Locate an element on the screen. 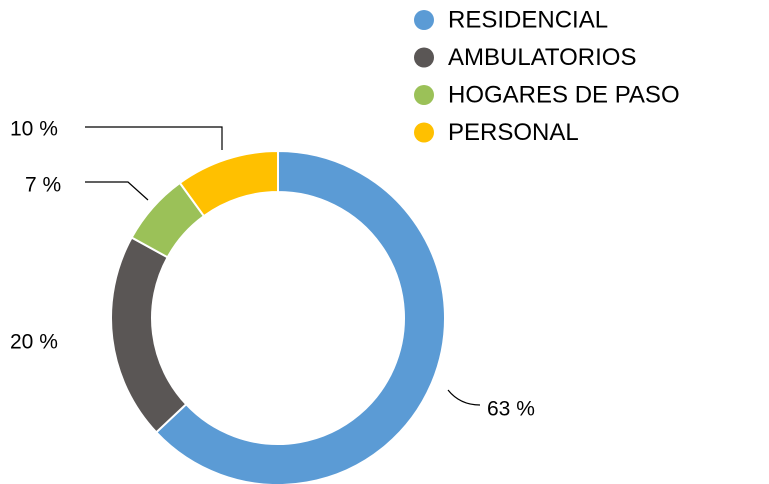 Image resolution: width=769 pixels, height=484 pixels. data-label: 10 % is located at coordinates (34, 129).